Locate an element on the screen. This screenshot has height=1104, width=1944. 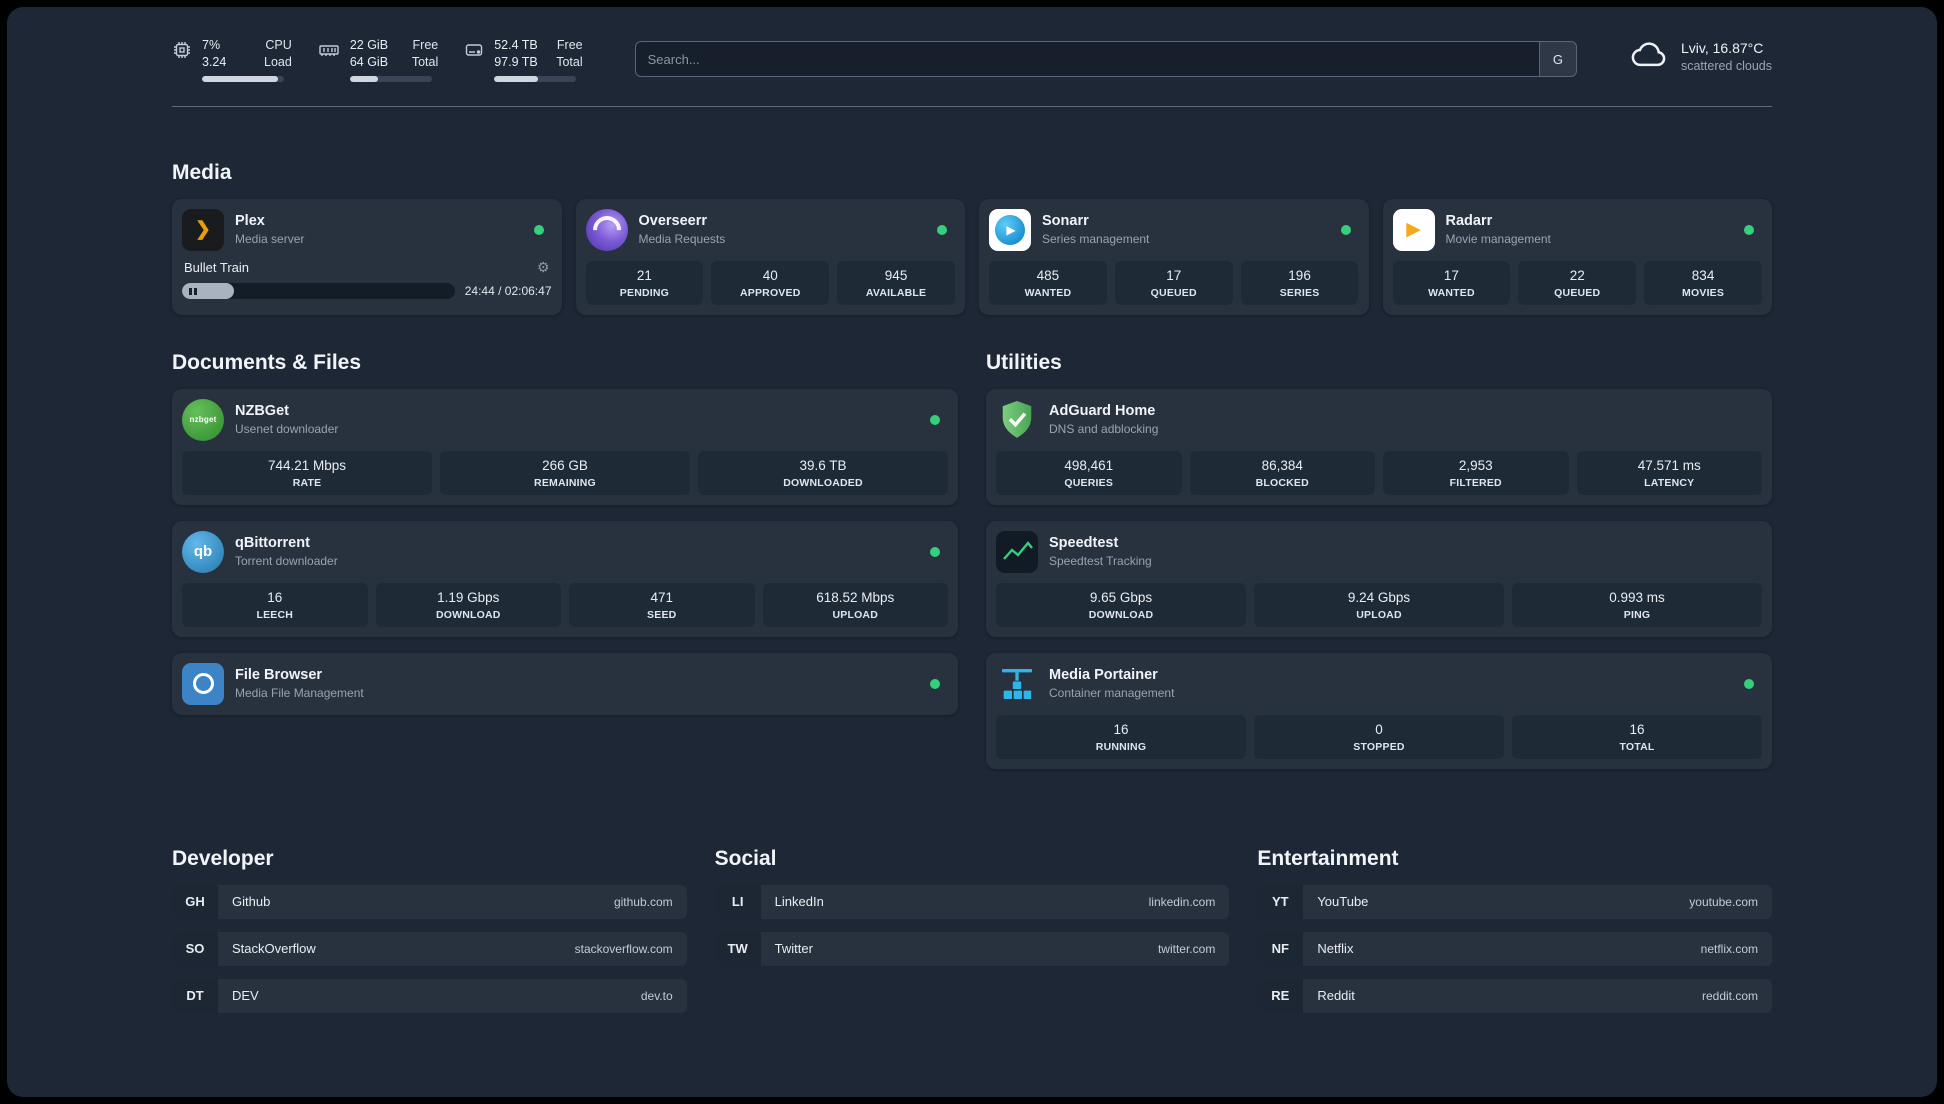
service-subtitle: Media server is located at coordinates (270, 239).